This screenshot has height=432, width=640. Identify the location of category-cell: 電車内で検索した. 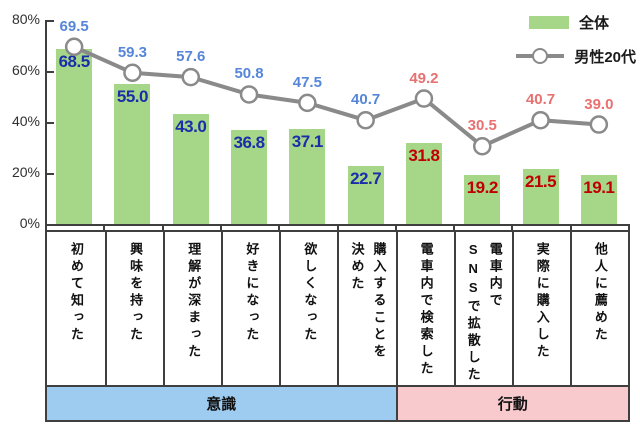
(424, 308).